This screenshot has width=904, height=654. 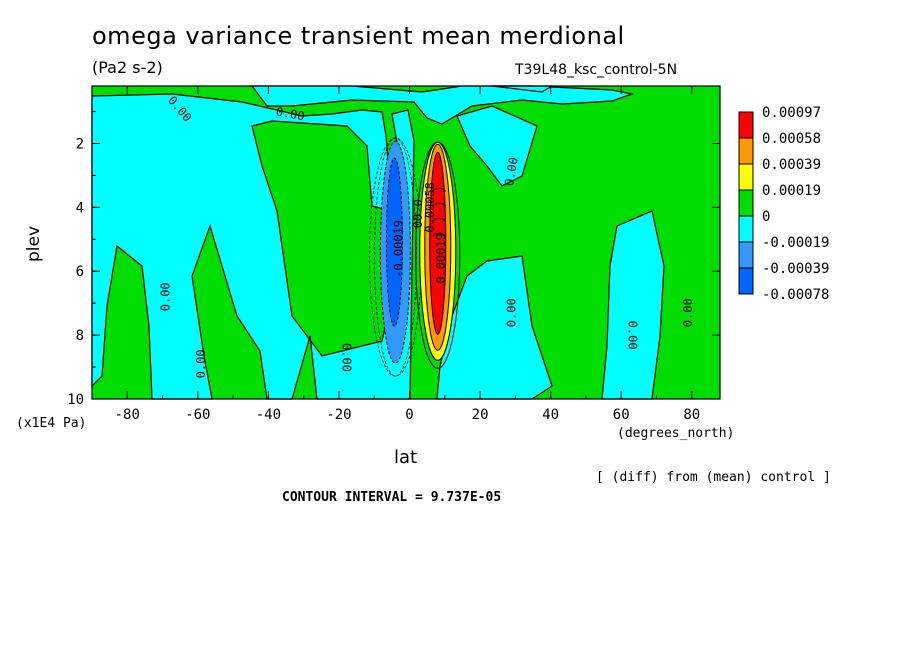 What do you see at coordinates (550, 415) in the screenshot?
I see `x-tick-label: 40` at bounding box center [550, 415].